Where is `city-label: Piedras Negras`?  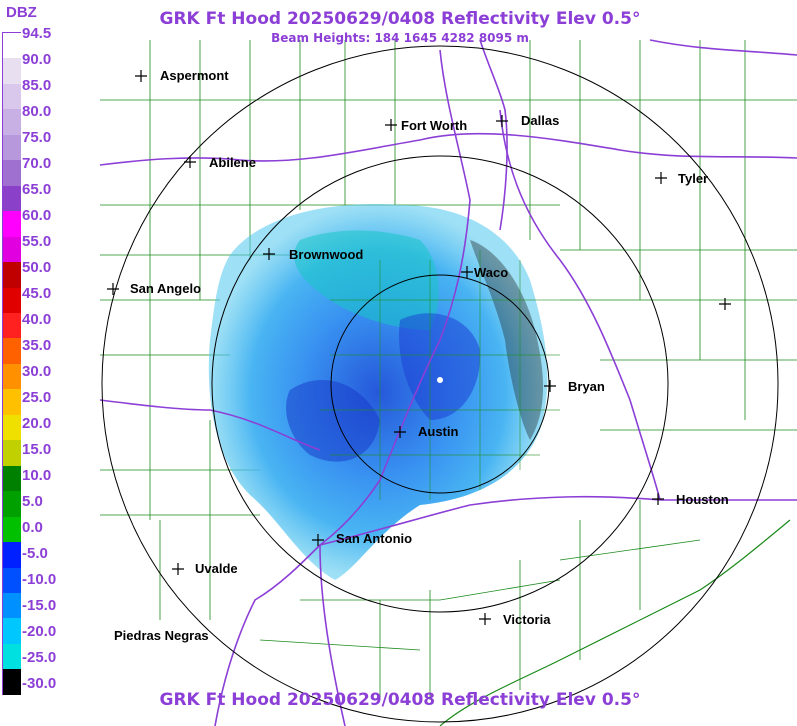
city-label: Piedras Negras is located at coordinates (161, 635).